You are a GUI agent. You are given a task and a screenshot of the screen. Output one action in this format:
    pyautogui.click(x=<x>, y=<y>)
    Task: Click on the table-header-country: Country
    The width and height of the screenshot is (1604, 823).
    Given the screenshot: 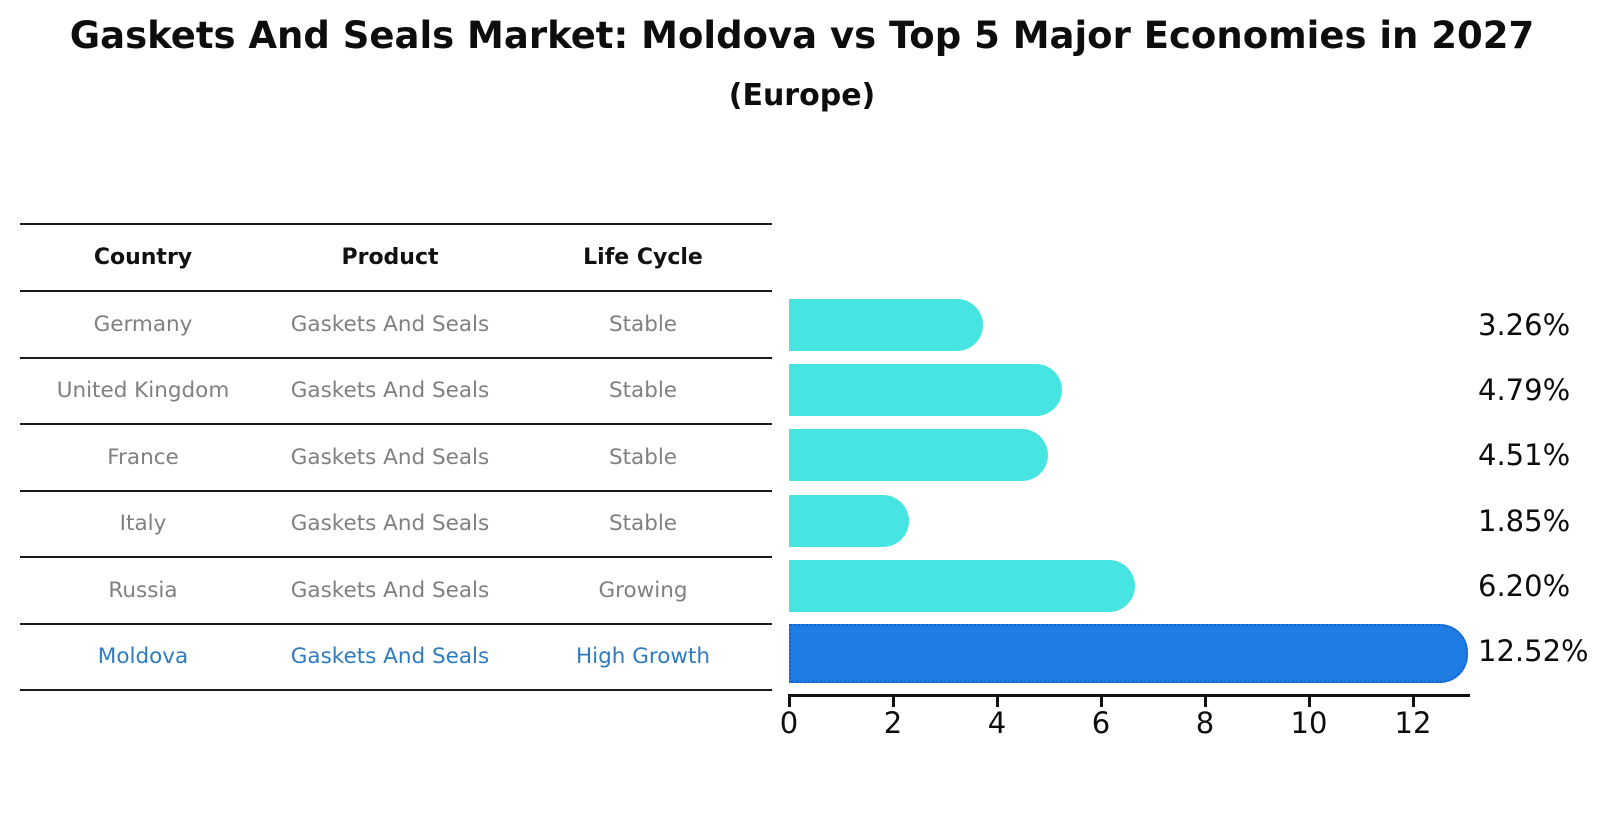 What is the action you would take?
    pyautogui.click(x=143, y=257)
    